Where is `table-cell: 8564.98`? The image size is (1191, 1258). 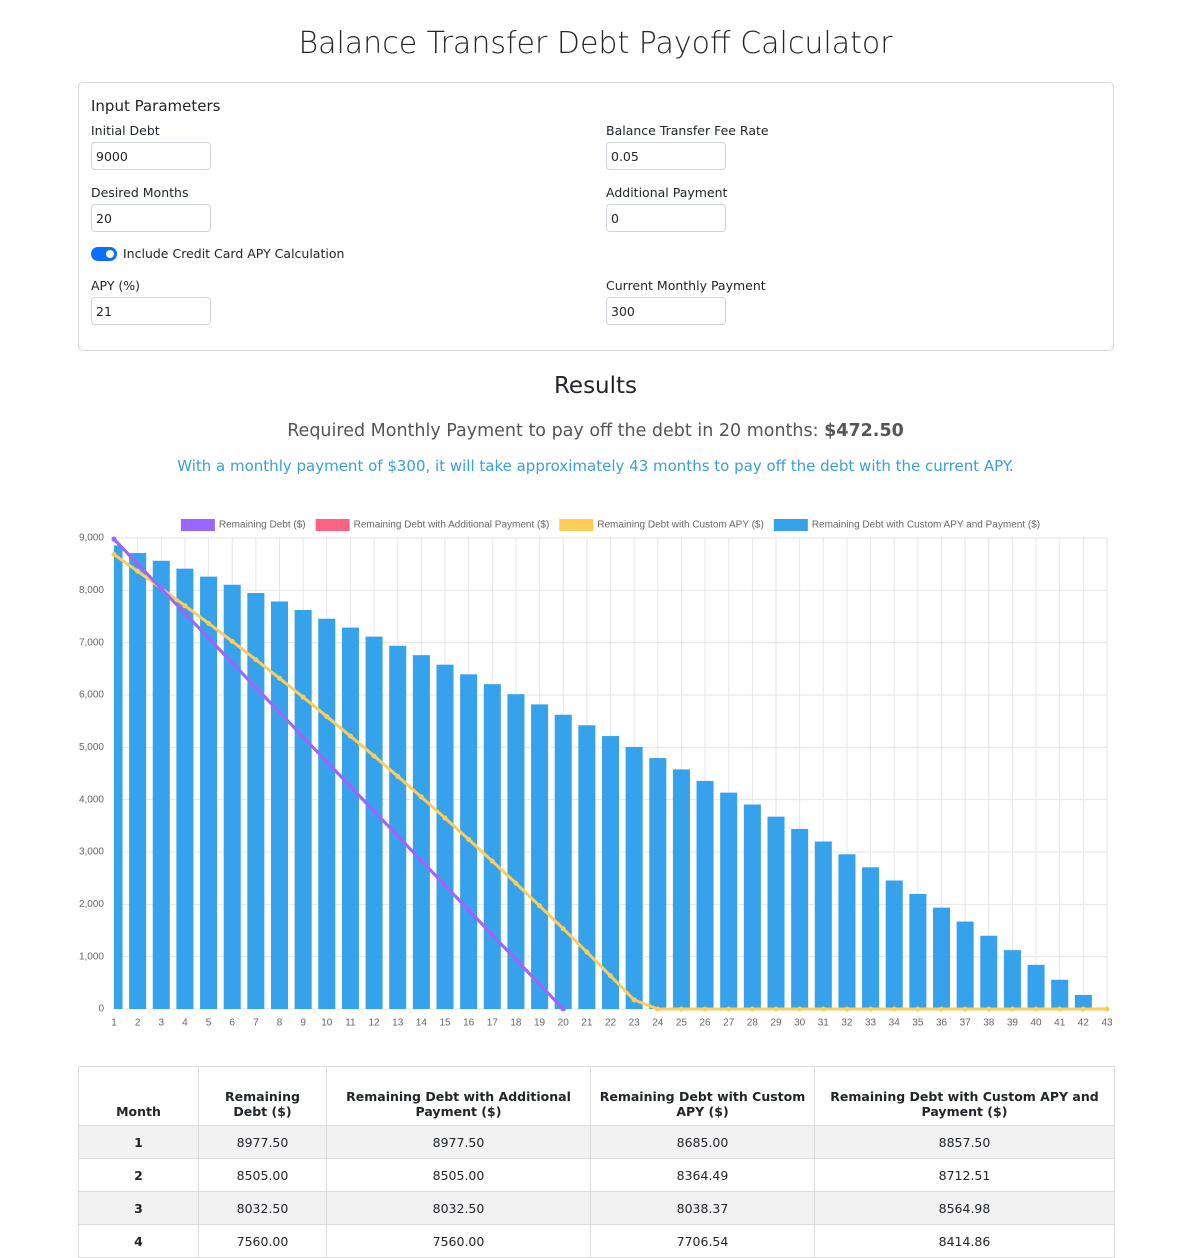 table-cell: 8564.98 is located at coordinates (964, 1208).